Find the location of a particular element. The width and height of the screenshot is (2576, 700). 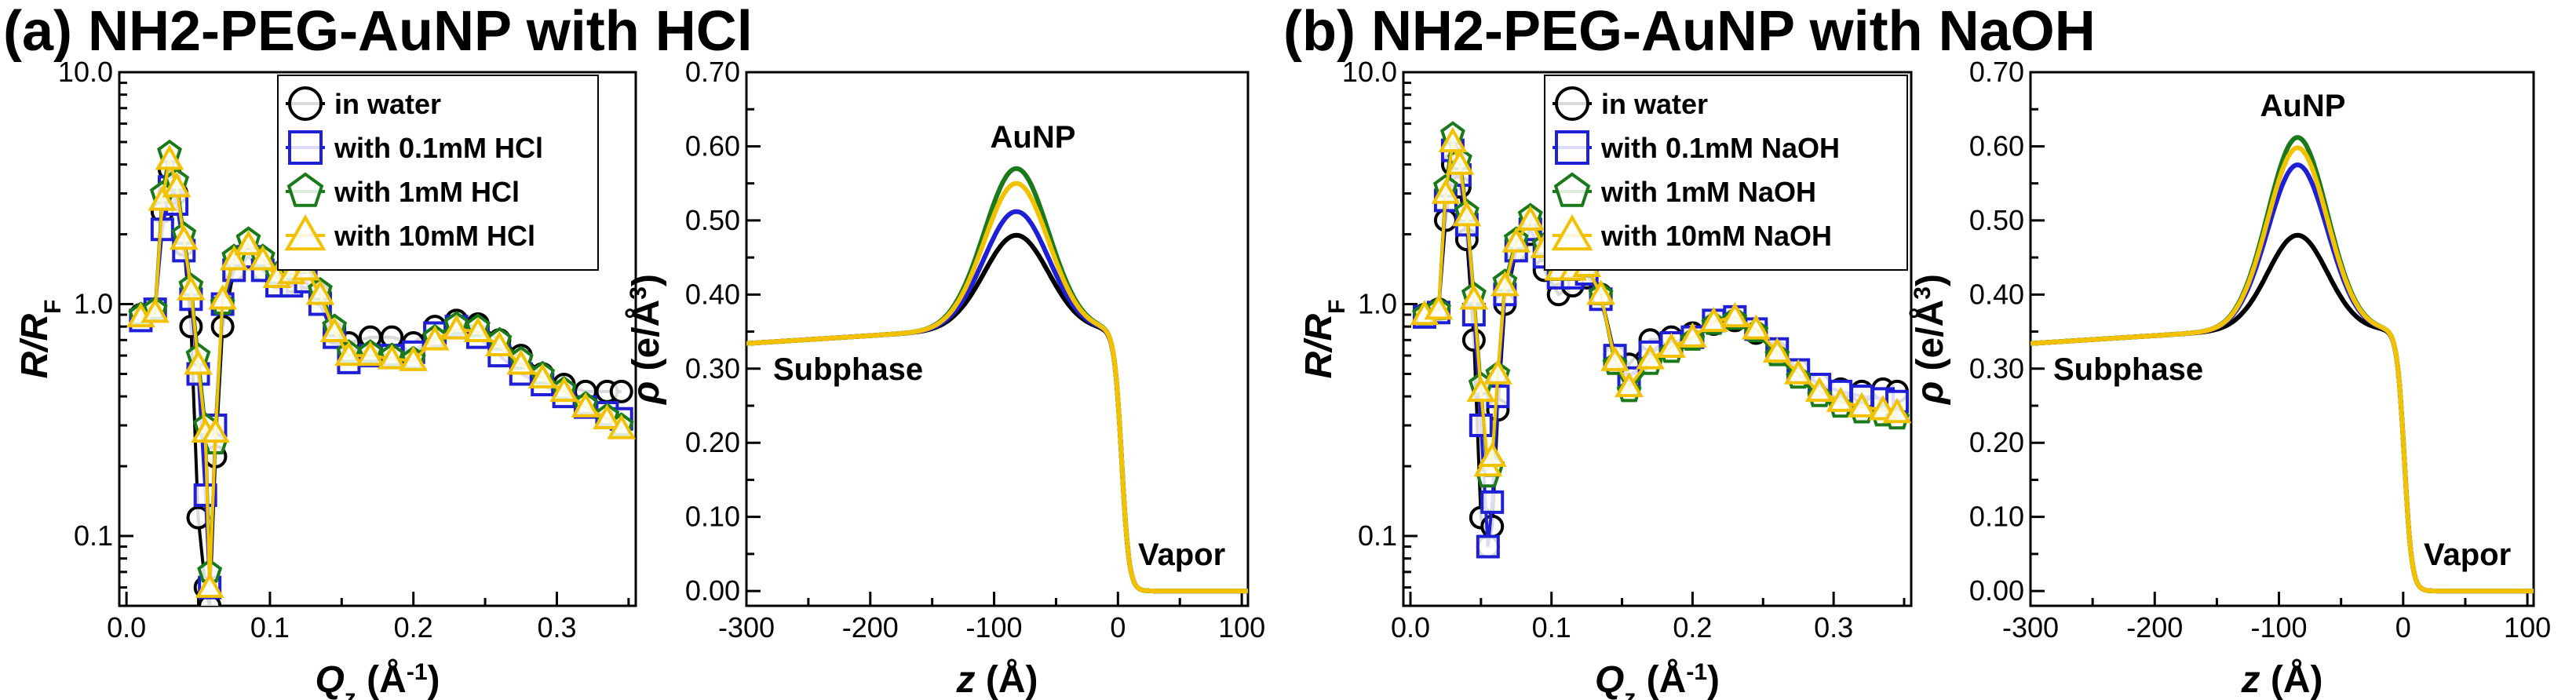

x-tick-label: 0 is located at coordinates (1118, 627).